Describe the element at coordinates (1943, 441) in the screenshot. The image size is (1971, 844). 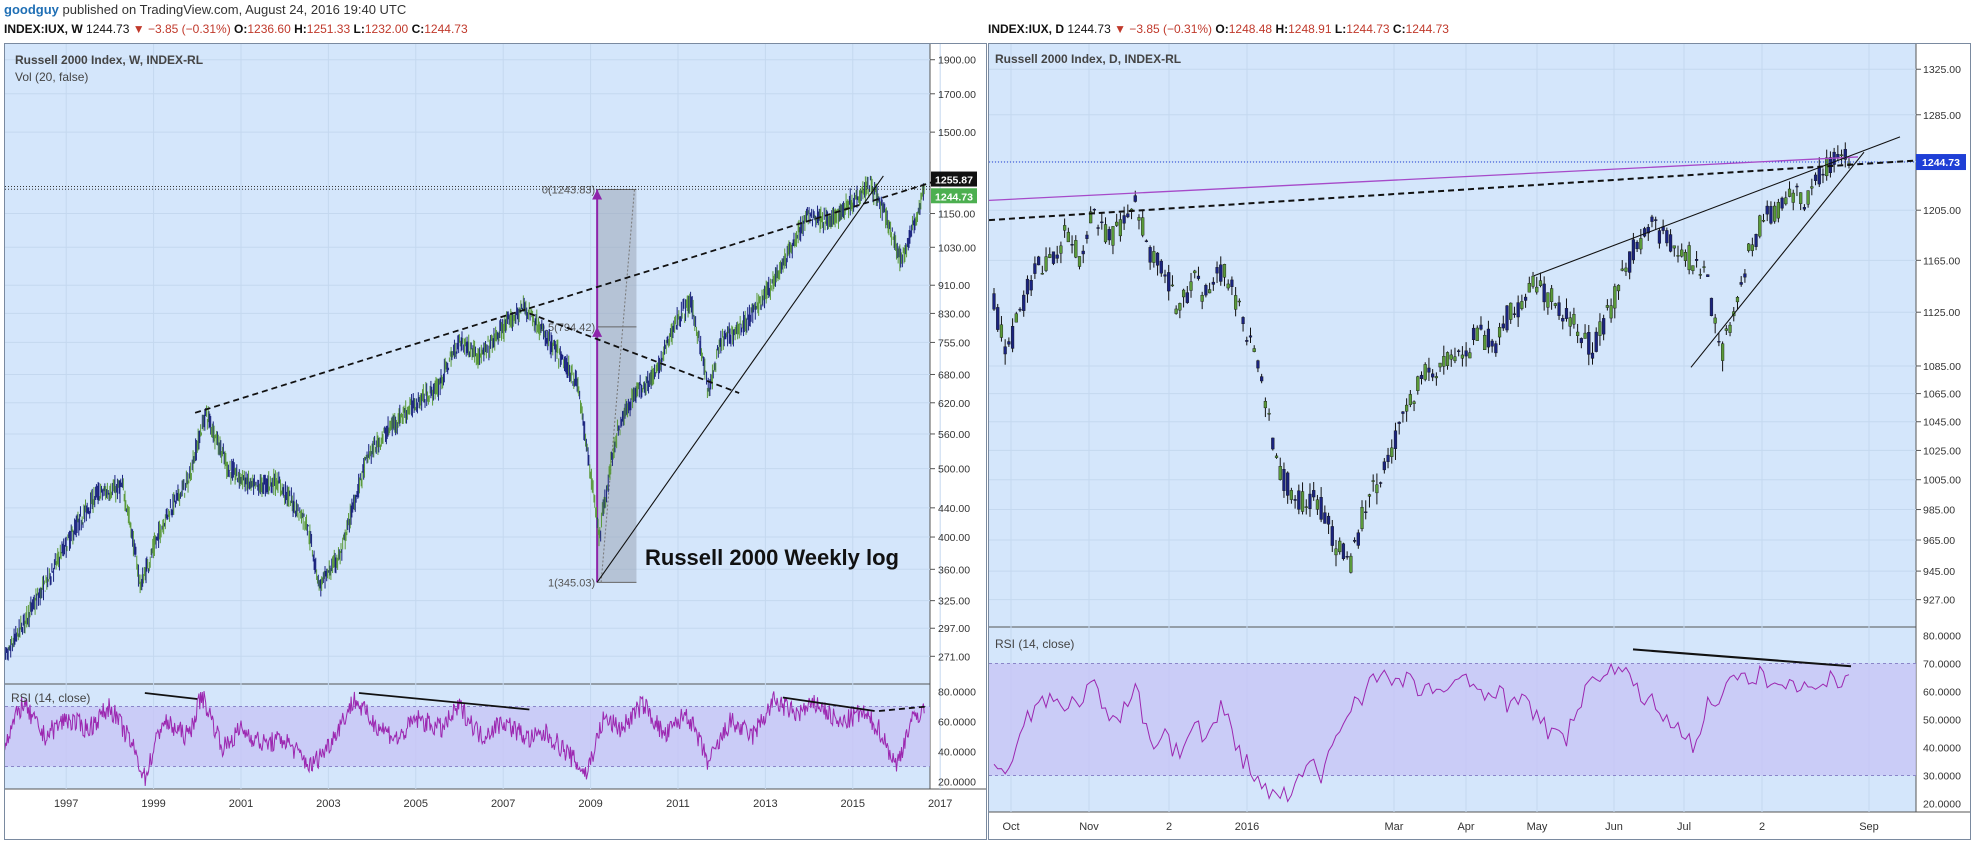
I see `daily-price-axis` at that location.